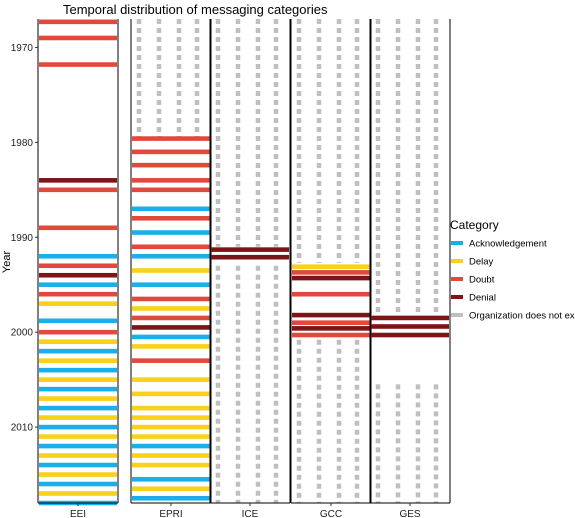 The width and height of the screenshot is (575, 518). I want to click on panel-eei: EEI, so click(78, 268).